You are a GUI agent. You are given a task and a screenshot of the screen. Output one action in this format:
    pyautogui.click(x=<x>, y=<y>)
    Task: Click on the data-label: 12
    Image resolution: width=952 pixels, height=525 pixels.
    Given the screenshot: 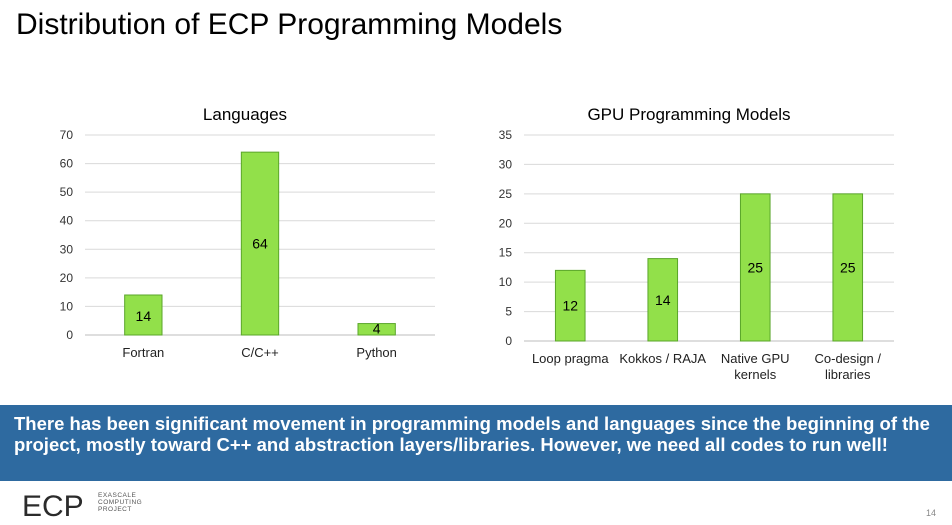 What is the action you would take?
    pyautogui.click(x=570, y=306)
    